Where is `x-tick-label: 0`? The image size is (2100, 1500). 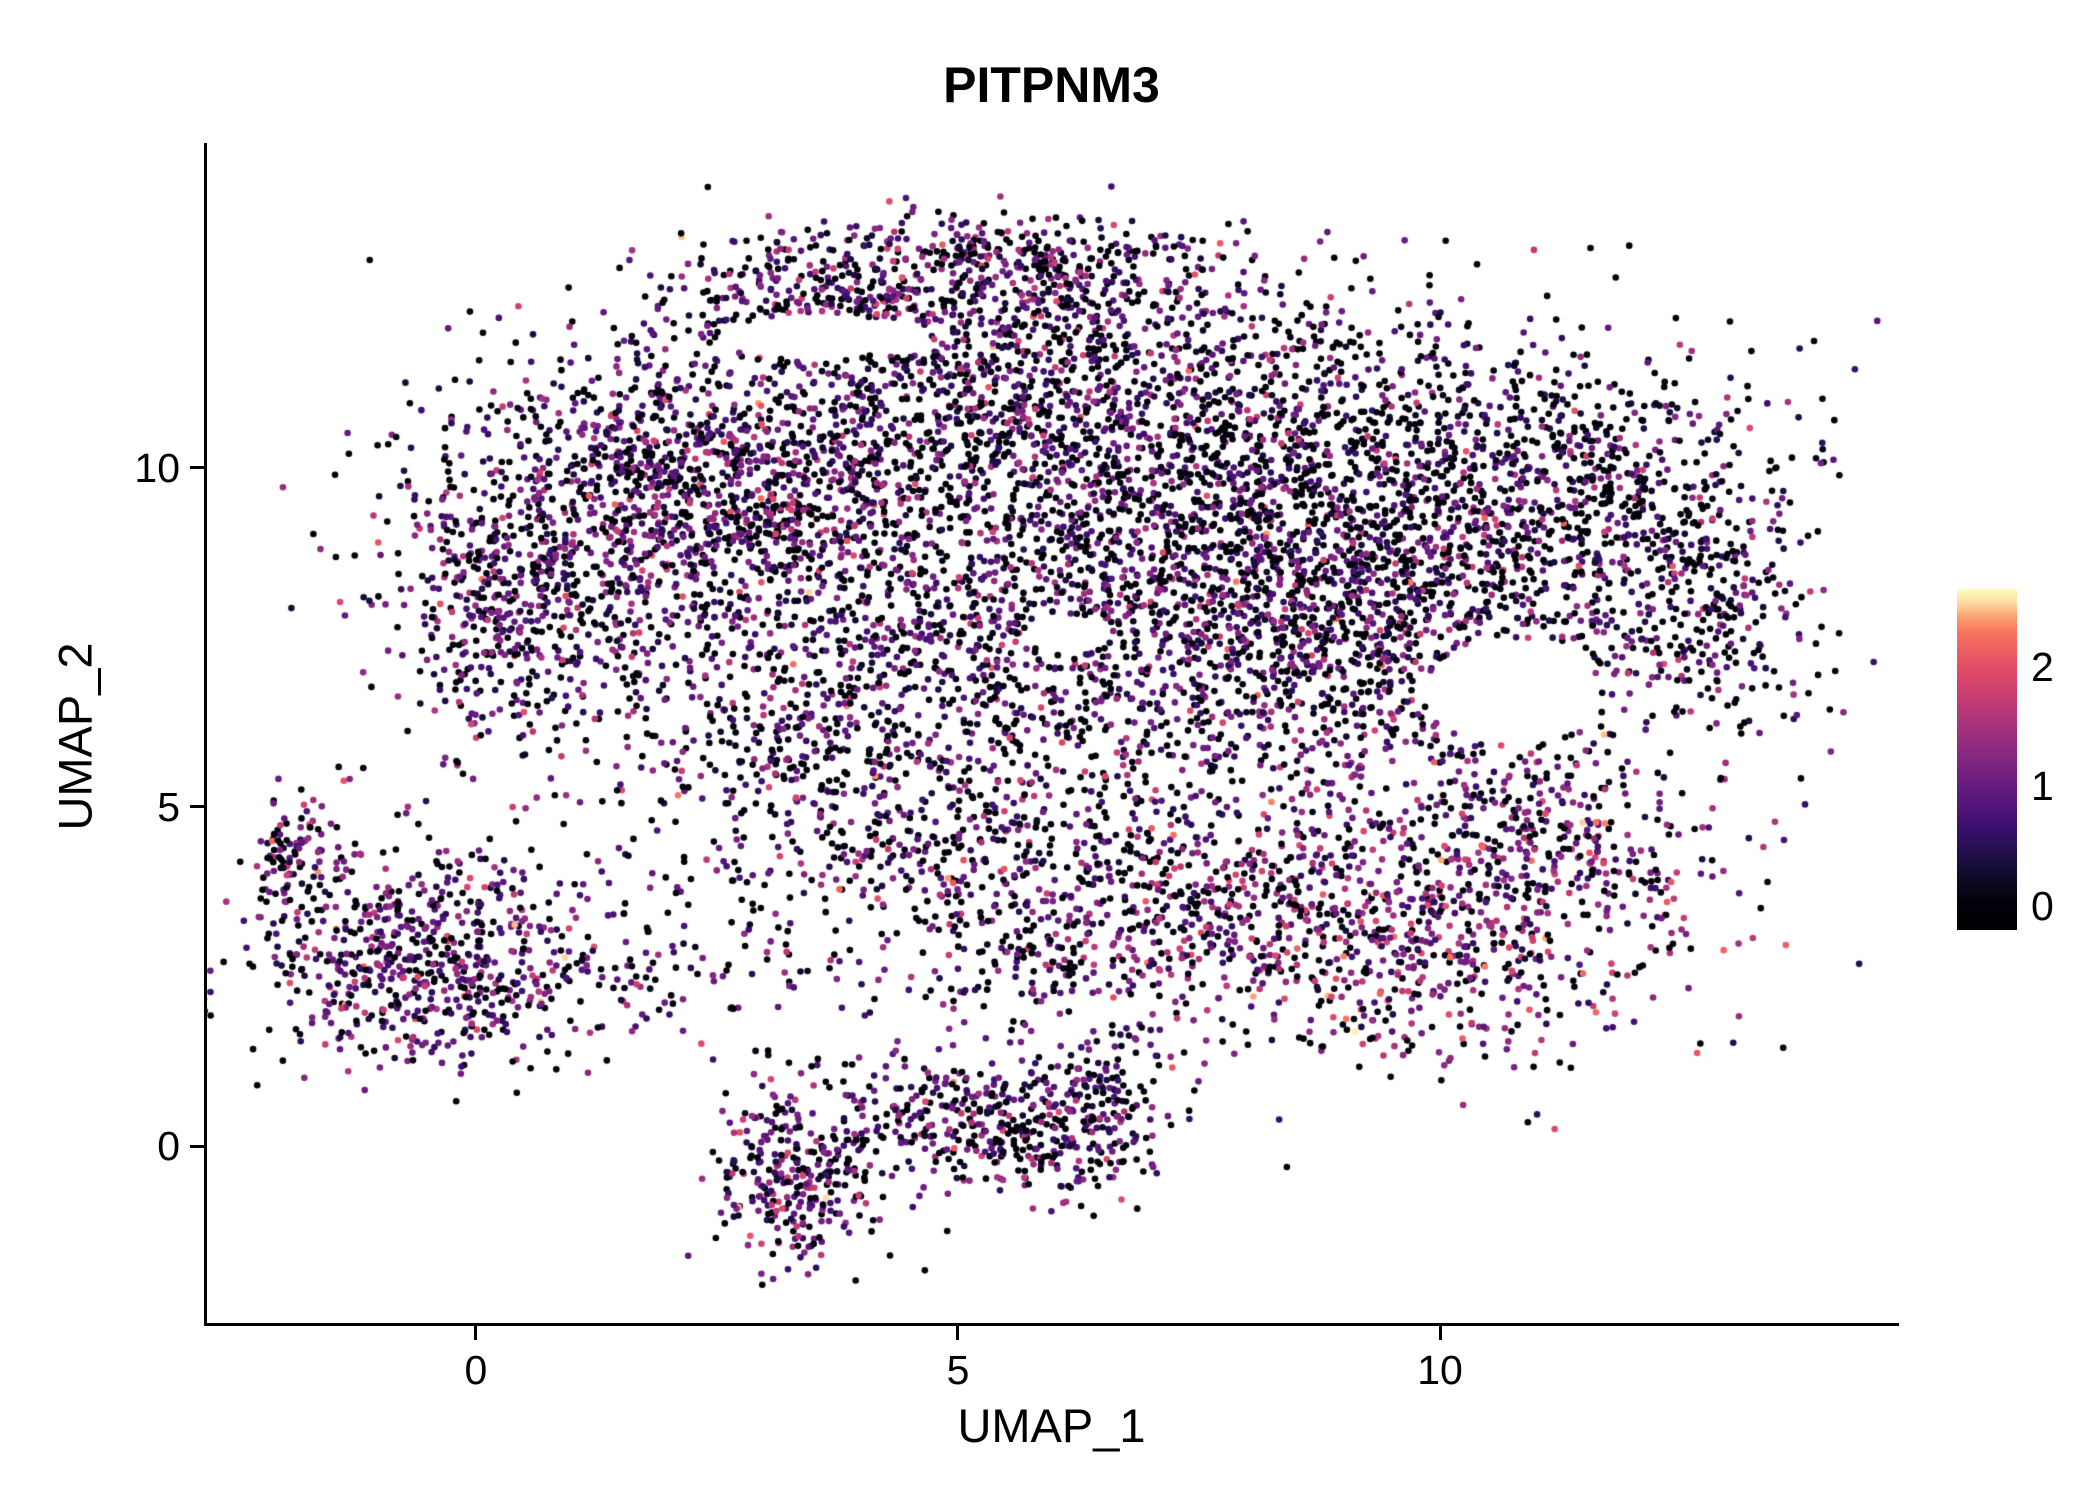
x-tick-label: 0 is located at coordinates (476, 1370).